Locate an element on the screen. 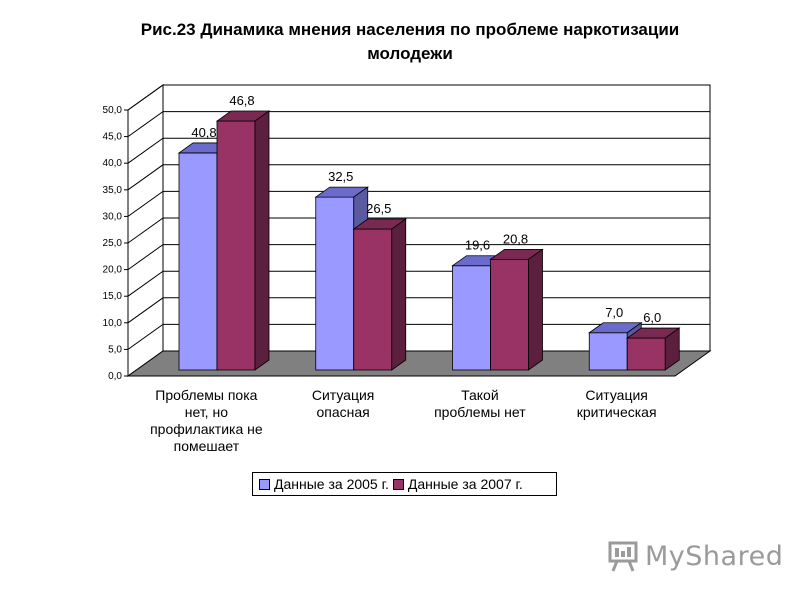  legend-item-2007: Данные за 2007 г. is located at coordinates (457, 484).